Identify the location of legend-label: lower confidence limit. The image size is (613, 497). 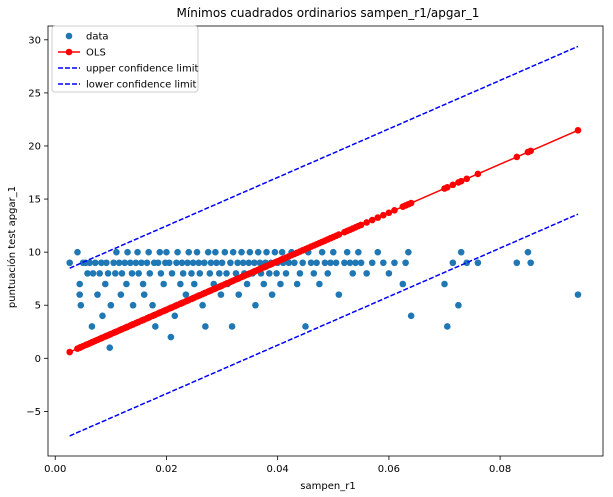
(141, 85).